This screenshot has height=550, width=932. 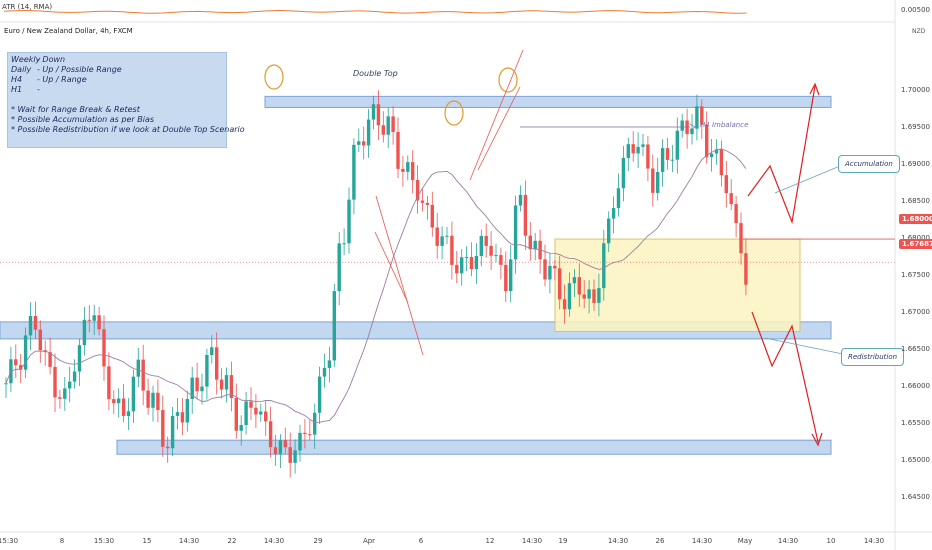 I want to click on redistribution-callout: Redistribution, so click(x=873, y=357).